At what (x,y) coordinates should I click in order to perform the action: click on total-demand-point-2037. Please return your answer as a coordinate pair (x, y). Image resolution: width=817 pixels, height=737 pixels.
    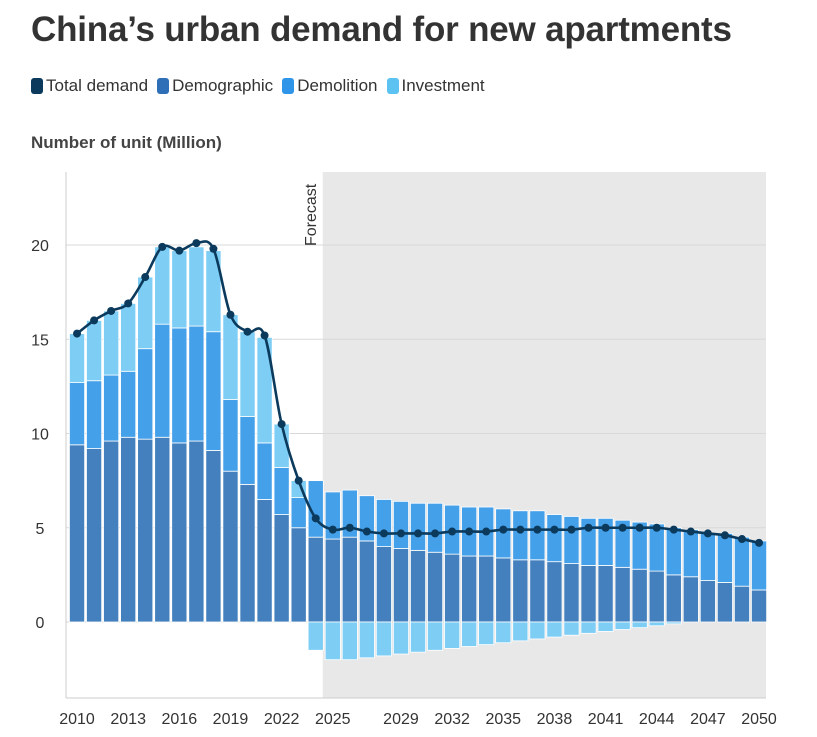
    Looking at the image, I should click on (537, 529).